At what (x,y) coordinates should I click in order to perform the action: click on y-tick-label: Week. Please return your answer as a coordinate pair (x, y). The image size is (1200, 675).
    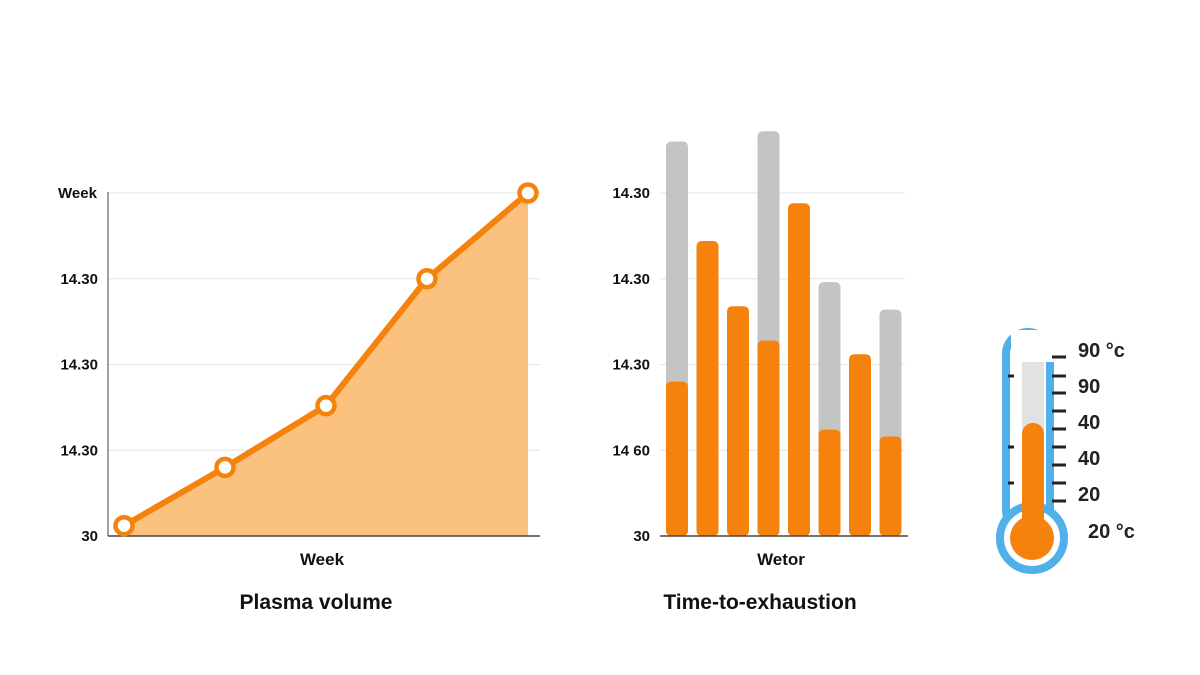
    Looking at the image, I should click on (78, 193).